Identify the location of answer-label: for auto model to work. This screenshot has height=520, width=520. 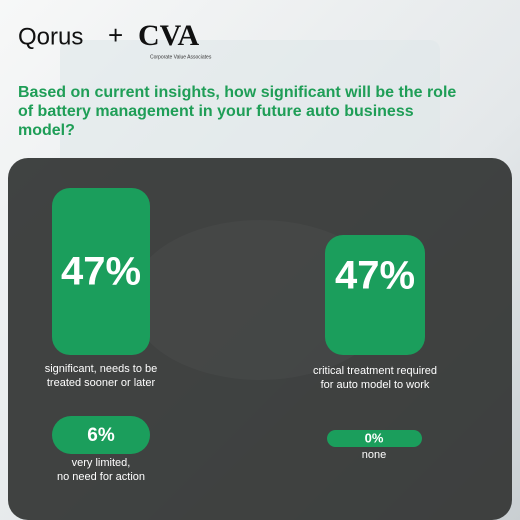
(375, 385).